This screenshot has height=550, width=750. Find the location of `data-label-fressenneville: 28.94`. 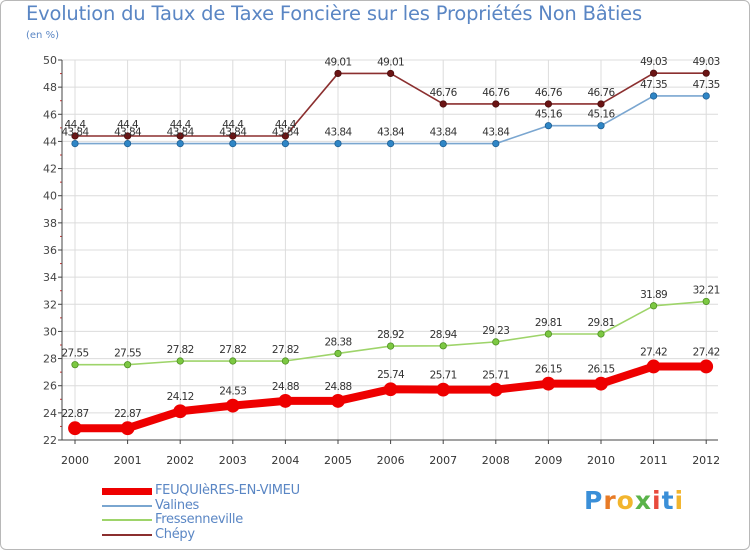

data-label-fressenneville: 28.94 is located at coordinates (444, 335).